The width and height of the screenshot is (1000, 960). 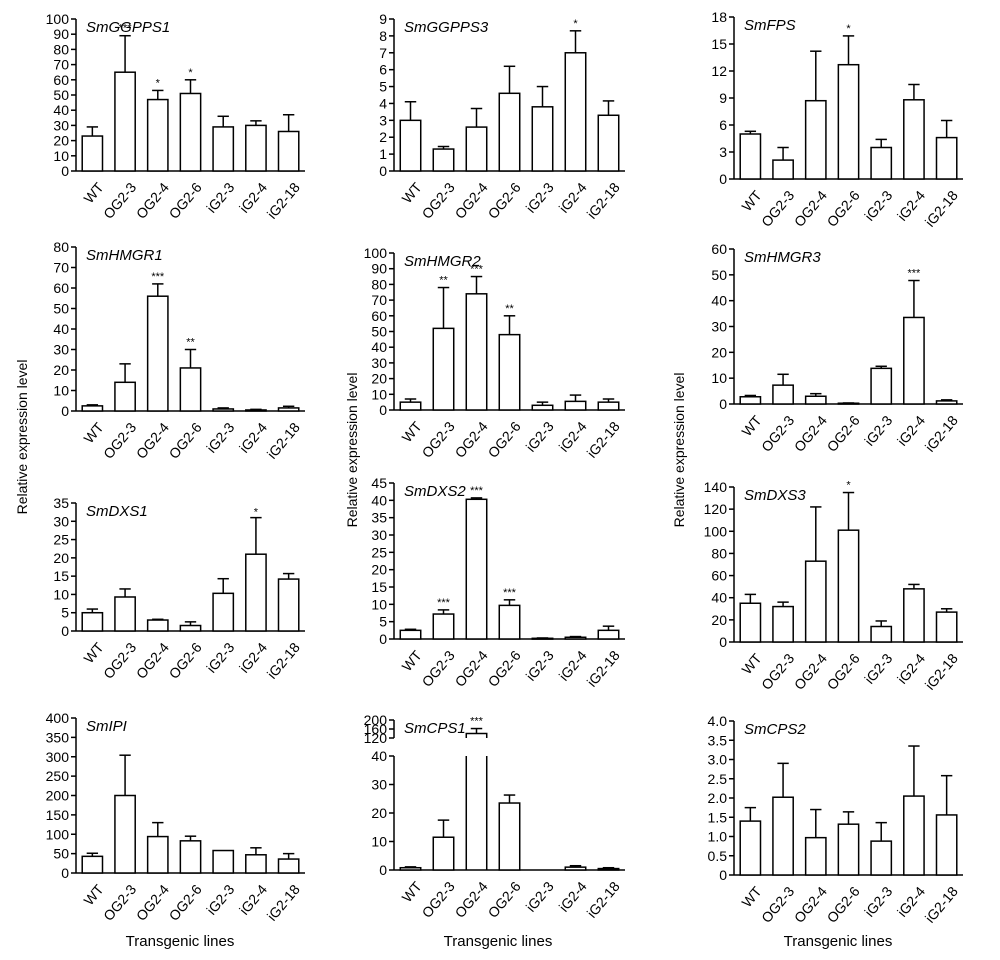 I want to click on chart-title: SmGGPPS1, so click(x=128, y=27).